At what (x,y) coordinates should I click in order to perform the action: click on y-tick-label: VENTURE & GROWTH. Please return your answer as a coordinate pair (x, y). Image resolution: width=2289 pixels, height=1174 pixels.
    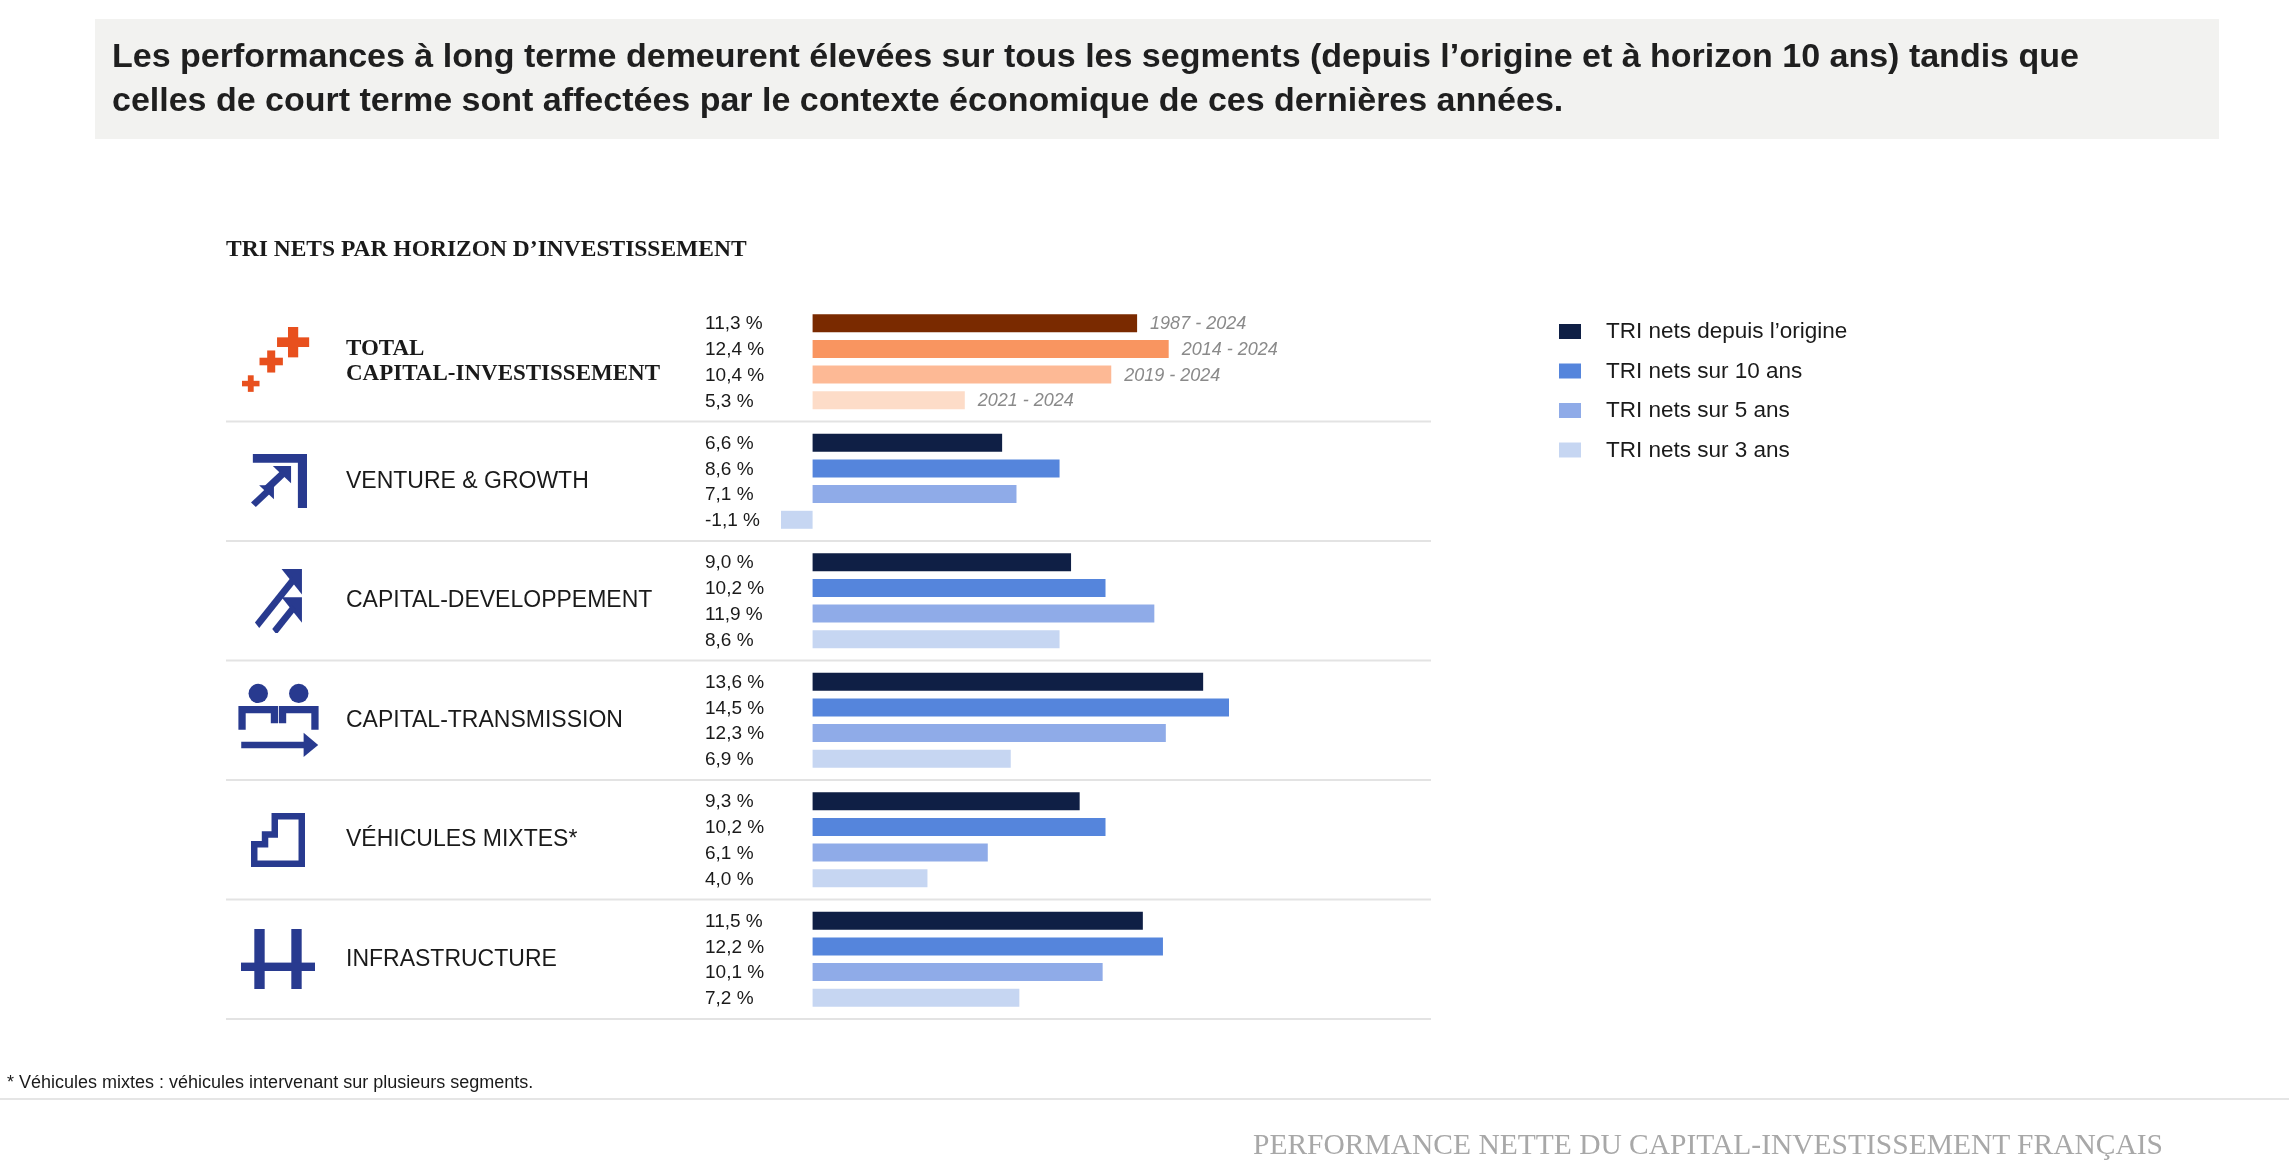
    Looking at the image, I should click on (467, 479).